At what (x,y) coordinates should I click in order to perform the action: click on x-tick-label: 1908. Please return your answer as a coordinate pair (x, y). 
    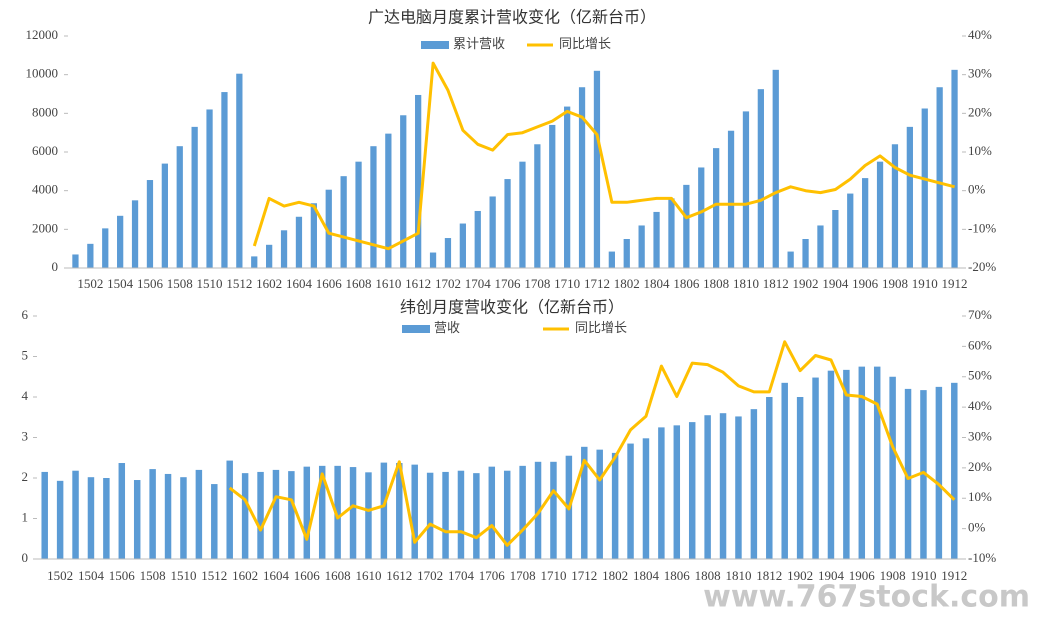
    Looking at the image, I should click on (893, 575).